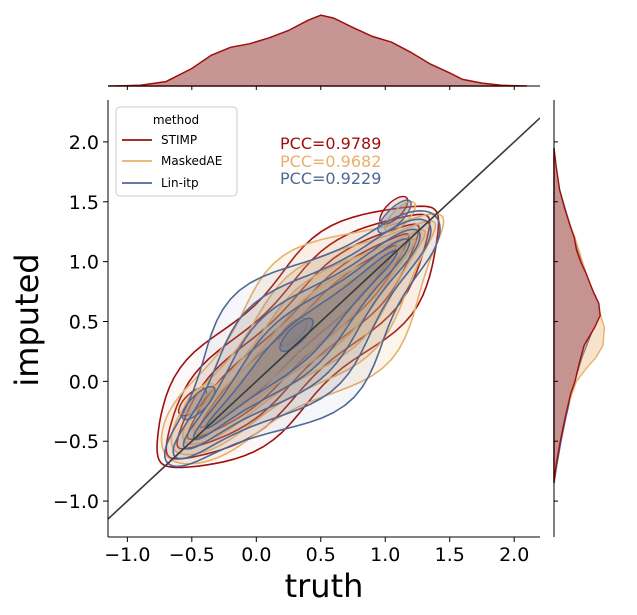 This screenshot has width=637, height=615. What do you see at coordinates (256, 555) in the screenshot?
I see `x-tick-label: 0.0` at bounding box center [256, 555].